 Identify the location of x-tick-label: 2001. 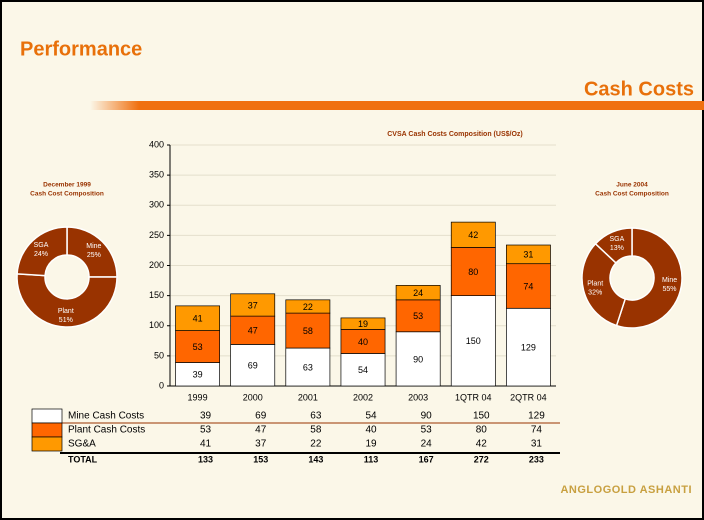
(308, 397).